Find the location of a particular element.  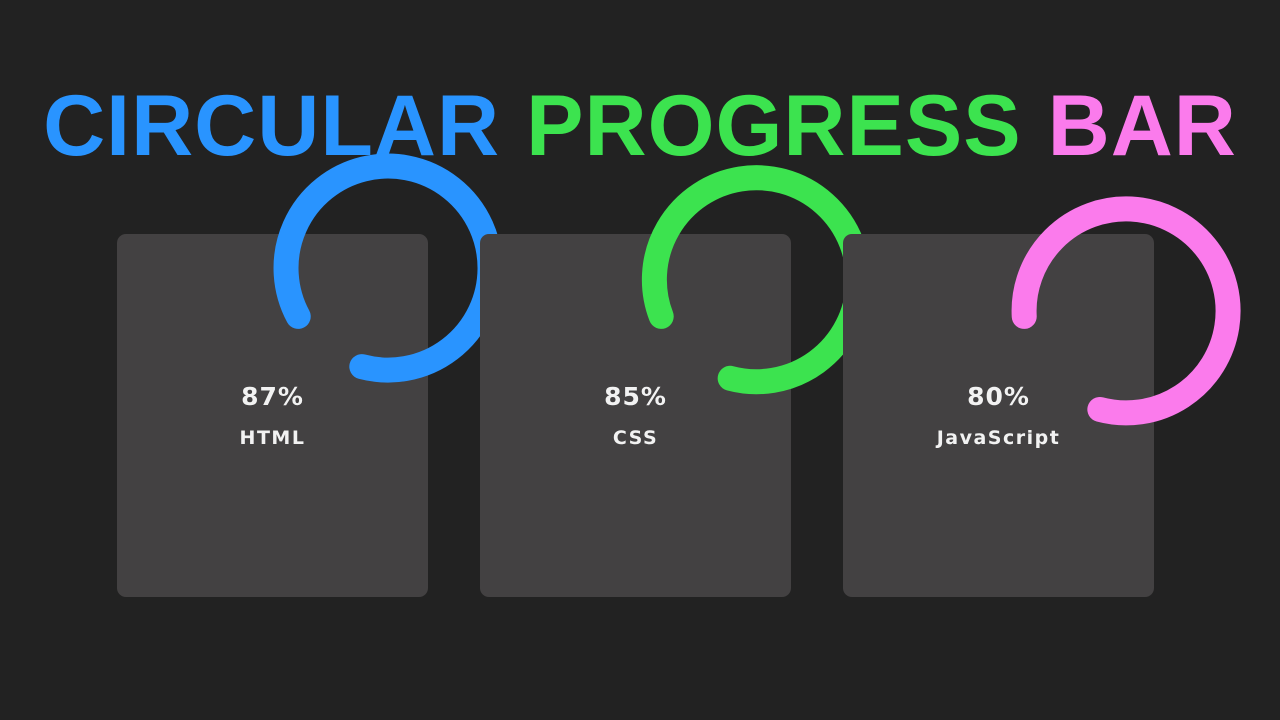

progress-ring-css is located at coordinates (695, 347).